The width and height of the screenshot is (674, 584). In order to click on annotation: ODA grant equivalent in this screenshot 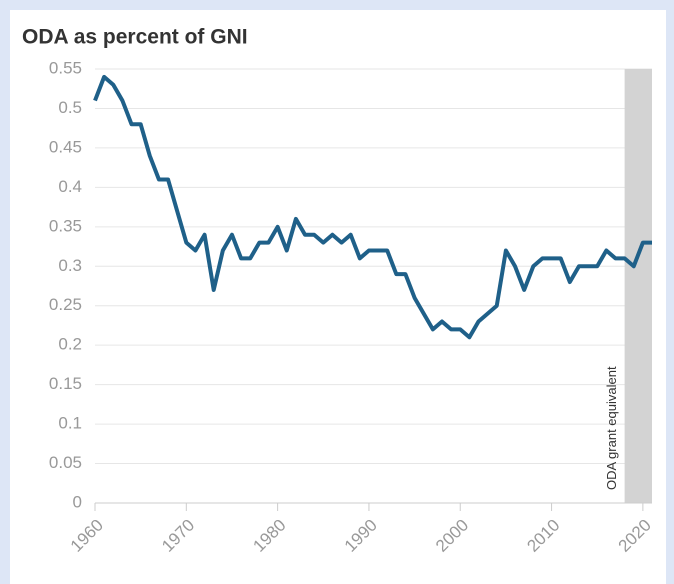, I will do `click(611, 428)`.